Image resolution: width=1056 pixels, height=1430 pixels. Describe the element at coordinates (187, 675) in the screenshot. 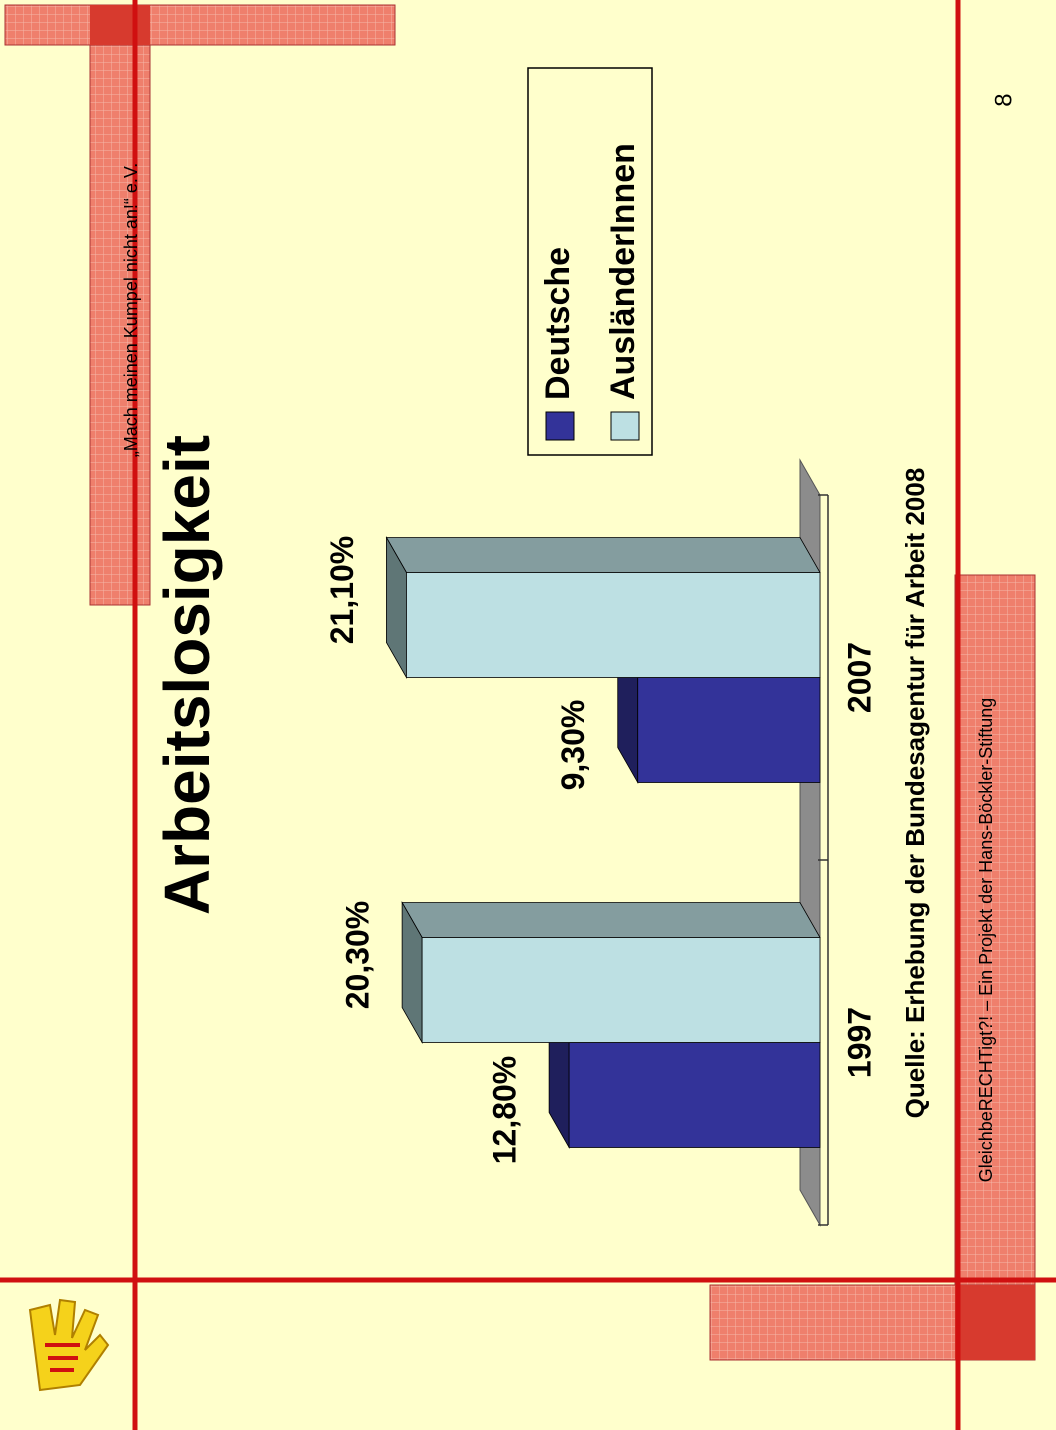

I see `chart-title: Arbeitslosigkeit` at that location.